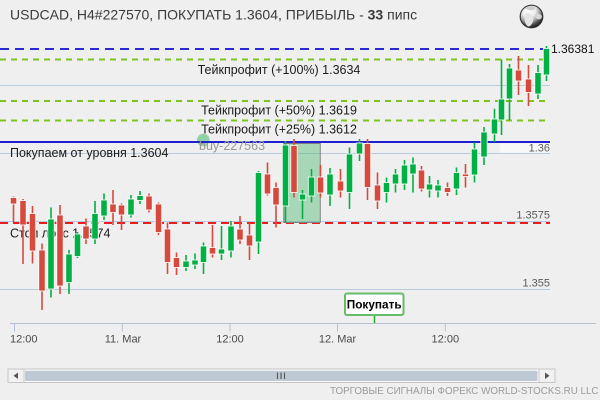 This screenshot has height=400, width=600. What do you see at coordinates (374, 304) in the screenshot?
I see `svg-text: Покупать` at bounding box center [374, 304].